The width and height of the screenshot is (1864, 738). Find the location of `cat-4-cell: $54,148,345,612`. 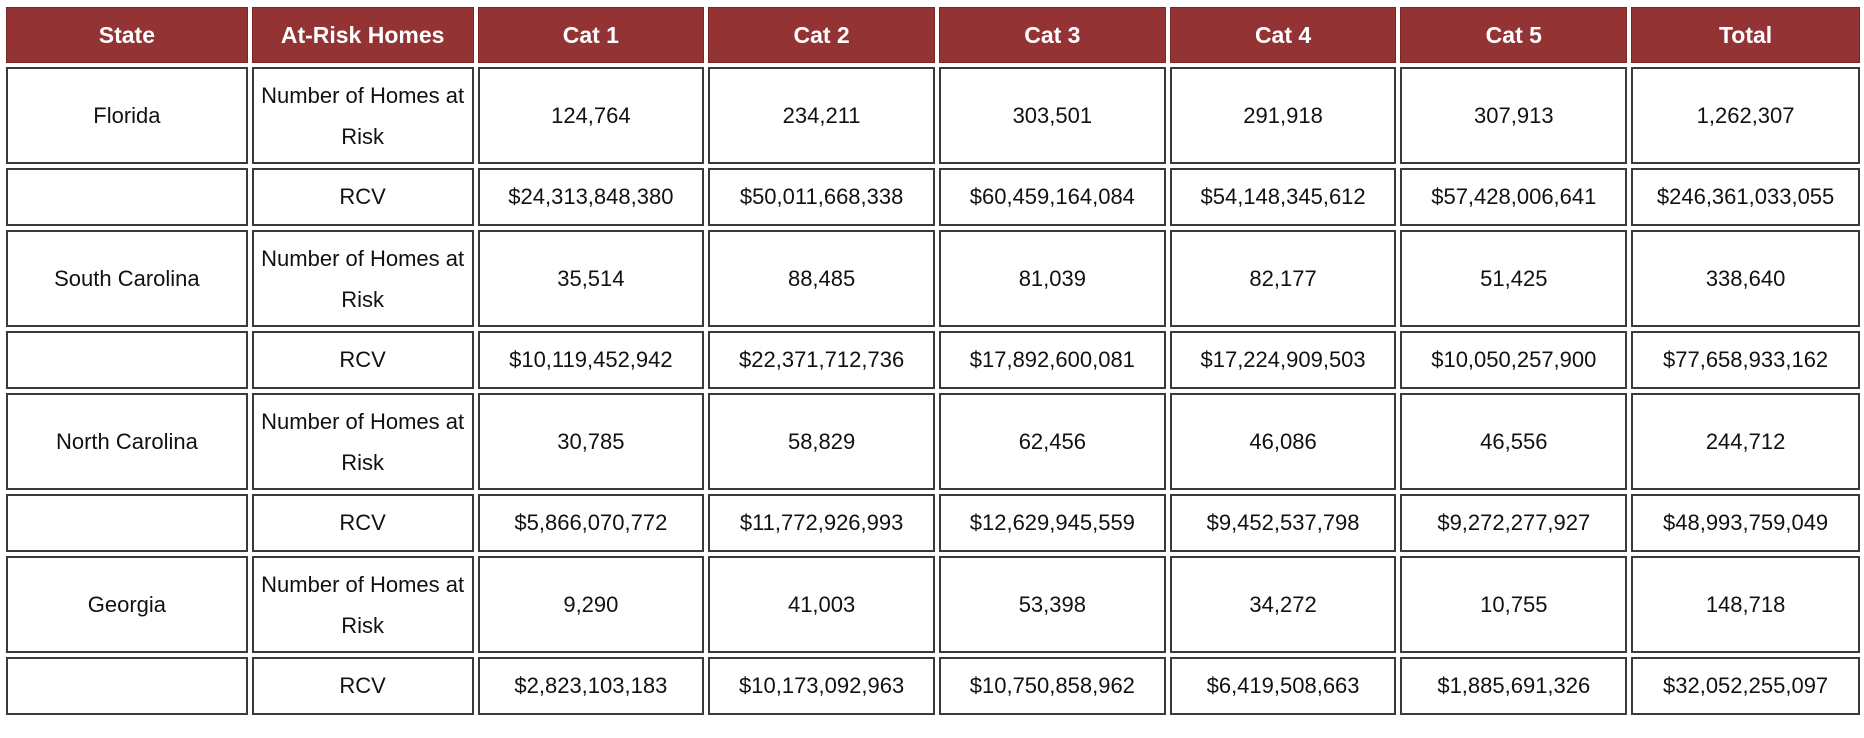

cat-4-cell: $54,148,345,612 is located at coordinates (1283, 197).